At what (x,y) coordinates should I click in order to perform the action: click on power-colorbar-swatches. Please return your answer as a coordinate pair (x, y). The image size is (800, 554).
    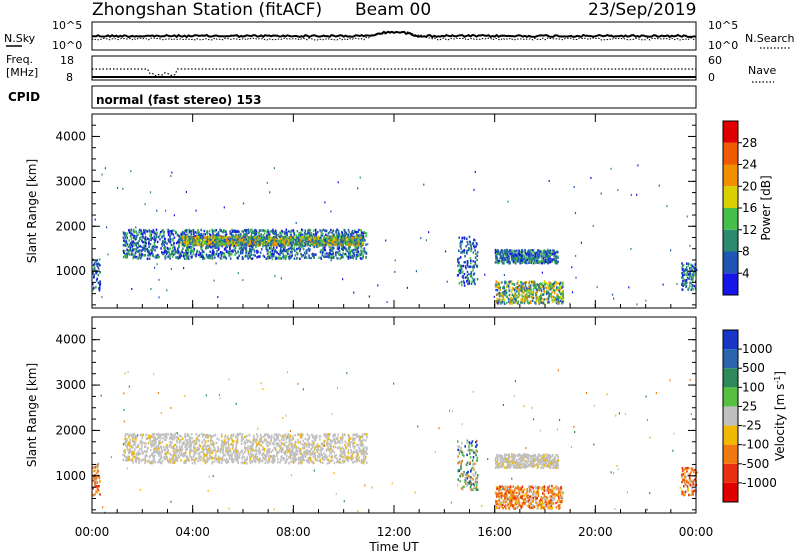
    Looking at the image, I should click on (730, 208).